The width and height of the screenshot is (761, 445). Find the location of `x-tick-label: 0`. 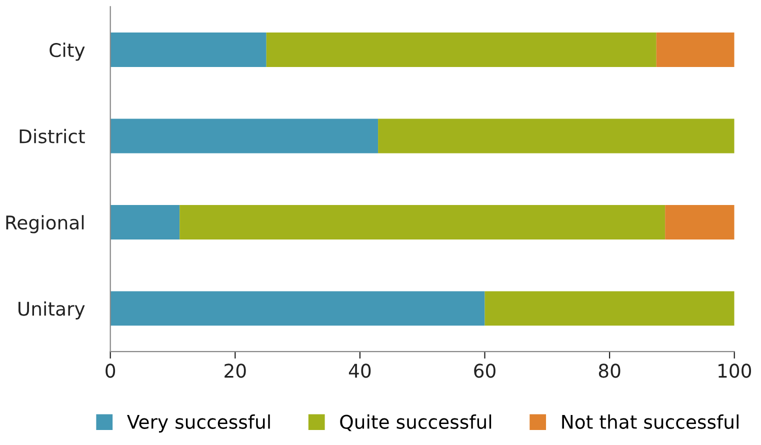

x-tick-label: 0 is located at coordinates (111, 371).